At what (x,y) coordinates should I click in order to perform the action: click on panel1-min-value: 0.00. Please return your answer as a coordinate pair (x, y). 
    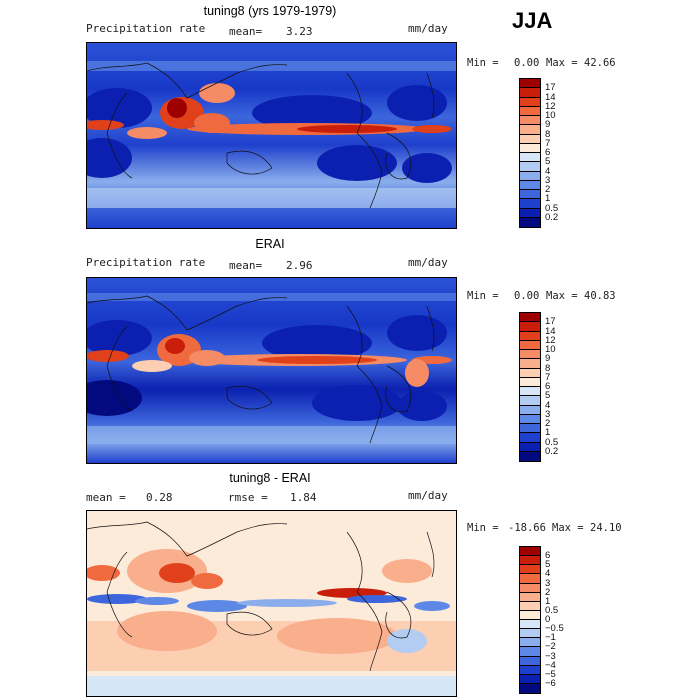
    Looking at the image, I should click on (527, 63).